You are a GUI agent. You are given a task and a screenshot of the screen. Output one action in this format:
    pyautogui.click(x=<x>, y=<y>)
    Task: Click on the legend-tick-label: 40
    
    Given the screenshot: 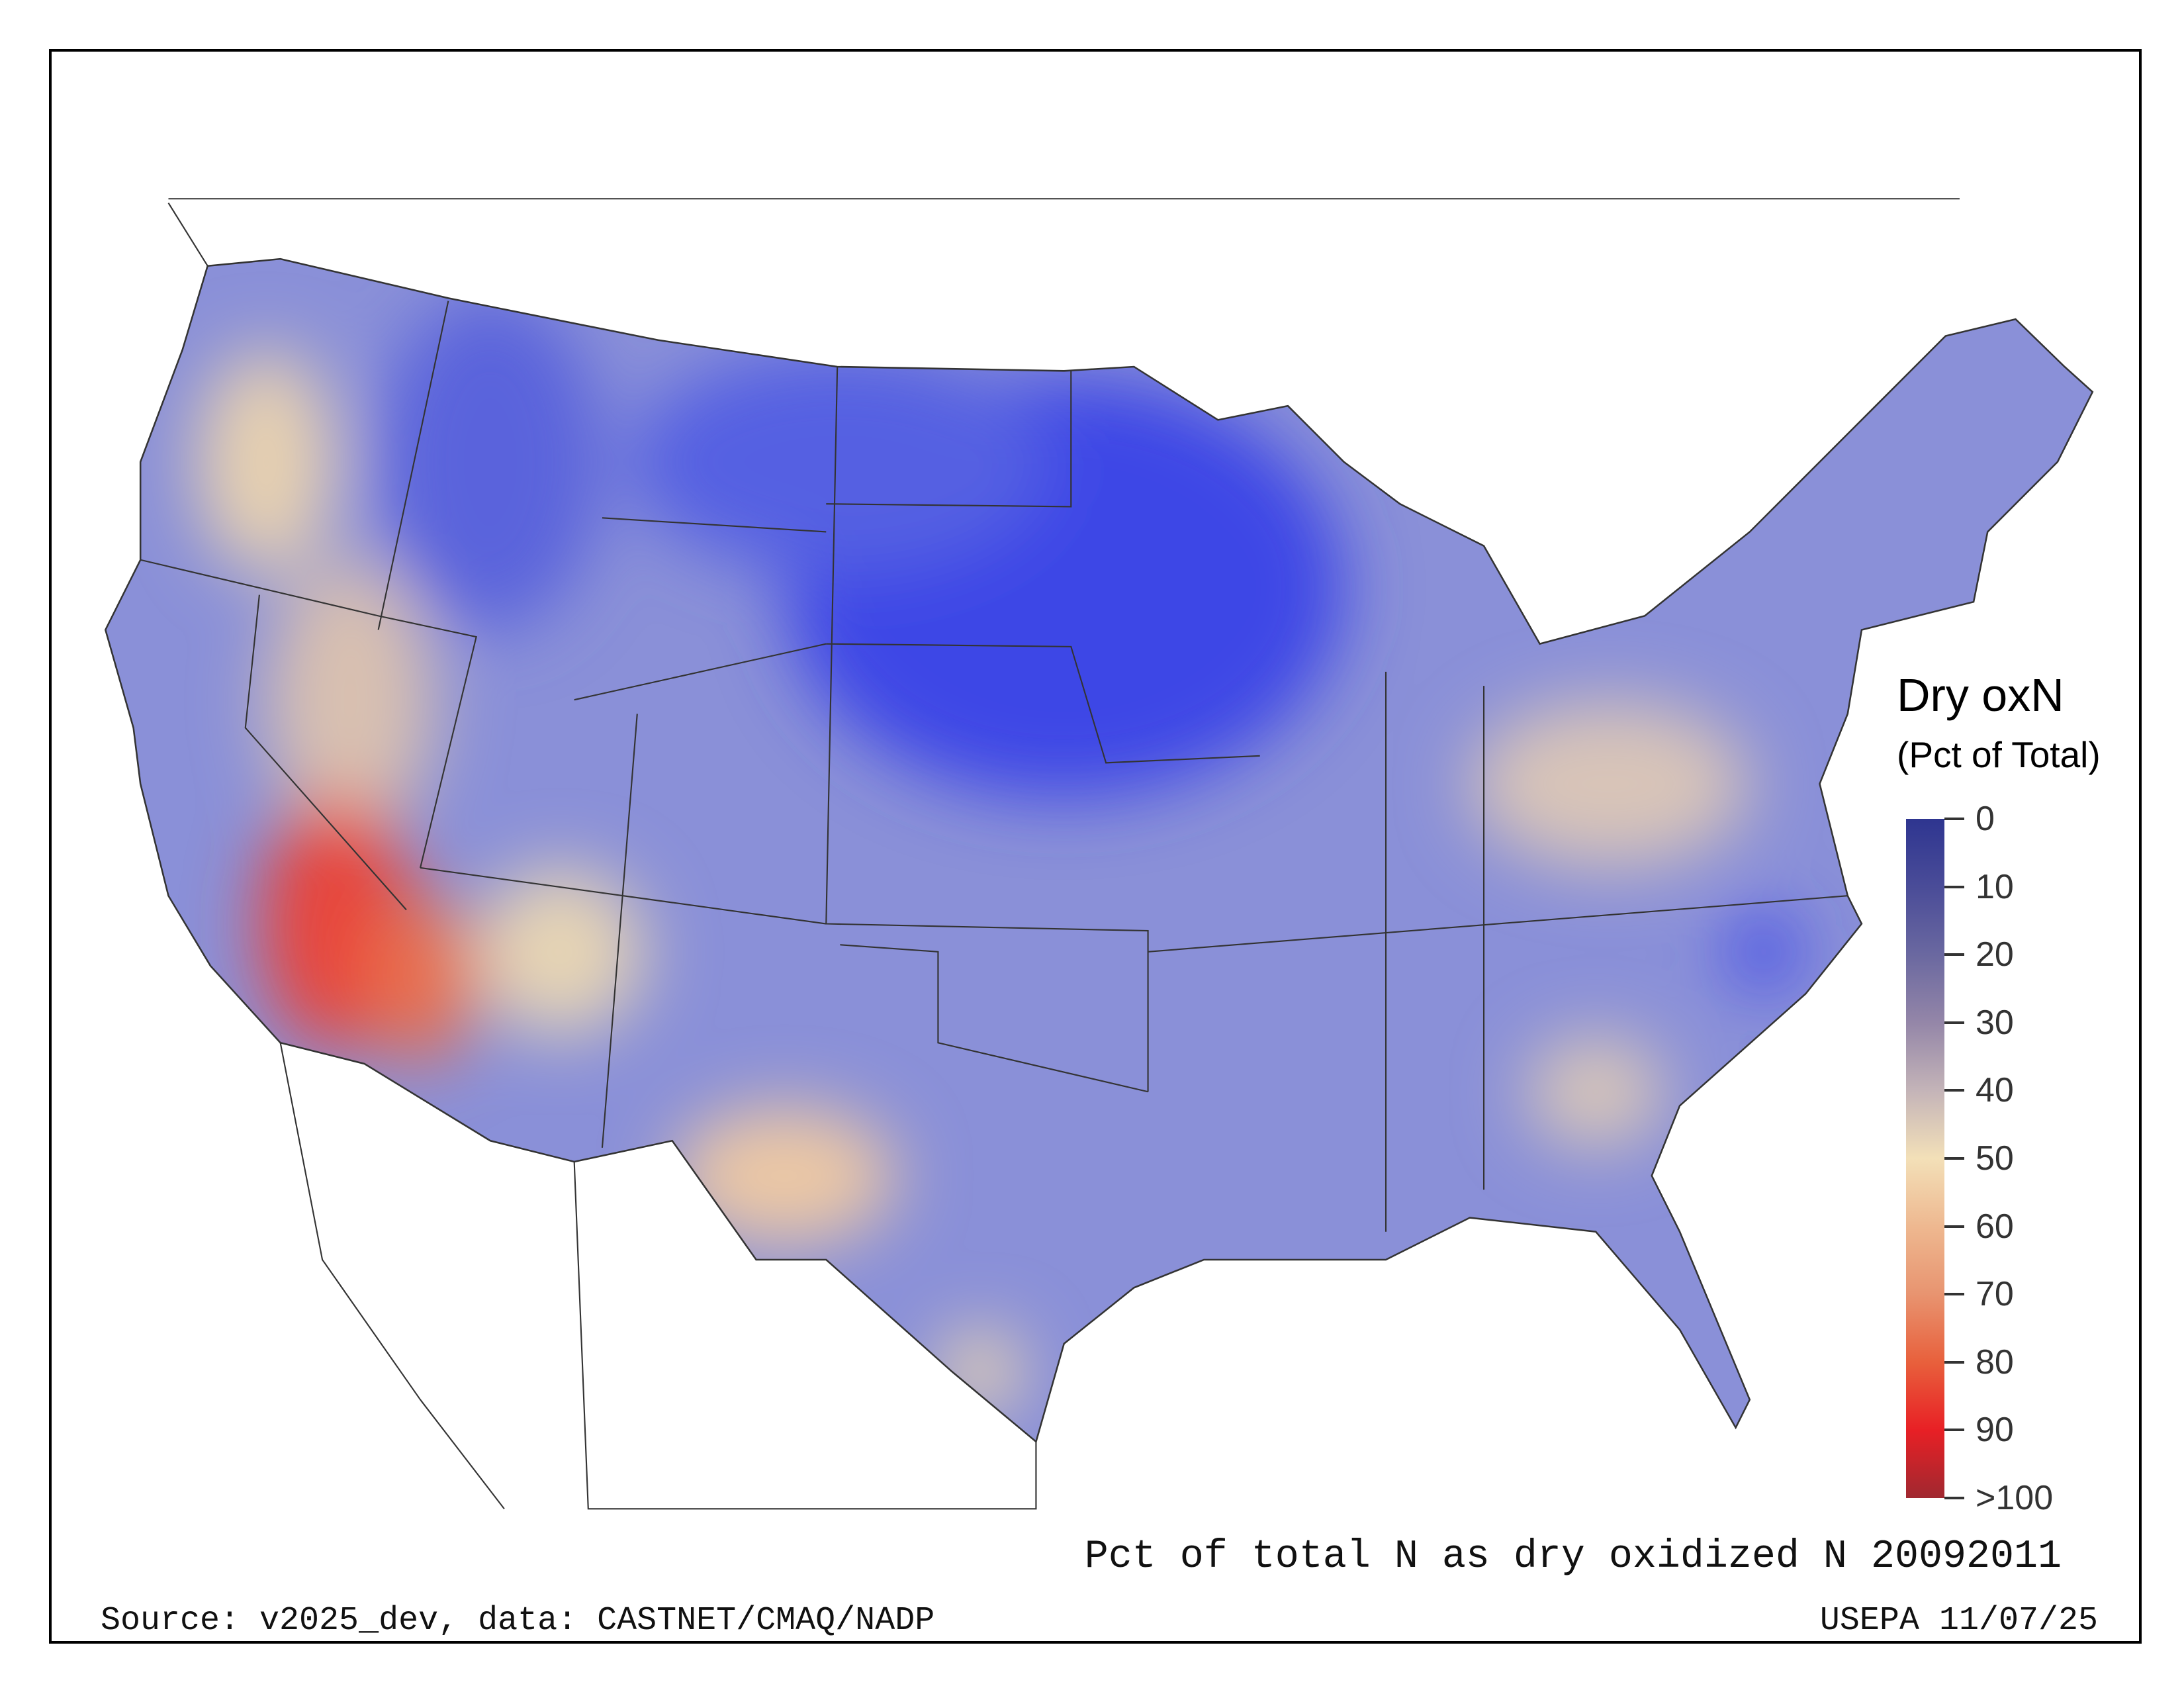 What is the action you would take?
    pyautogui.click(x=1995, y=1090)
    